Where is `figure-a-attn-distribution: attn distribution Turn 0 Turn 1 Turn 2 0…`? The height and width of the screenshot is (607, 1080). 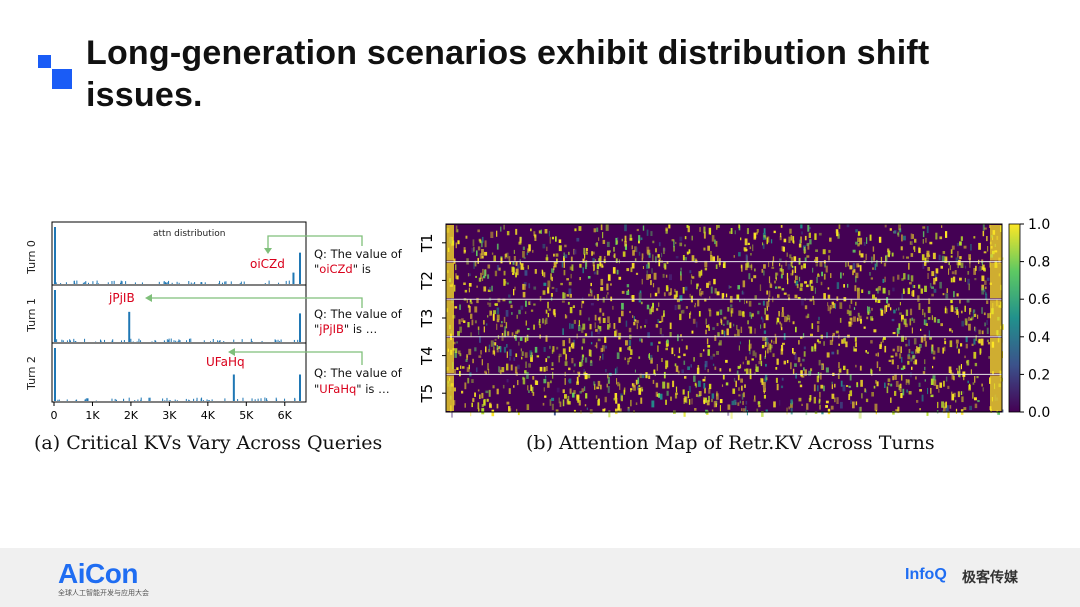 figure-a-attn-distribution: attn distribution Turn 0 Turn 1 Turn 2 0… is located at coordinates (214, 321).